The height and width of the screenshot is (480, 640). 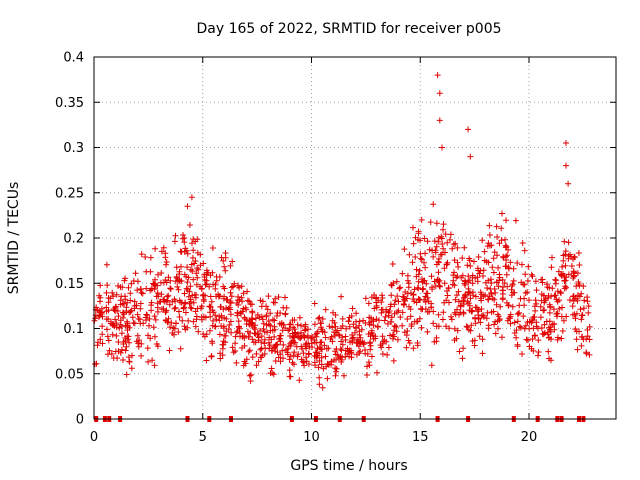 I want to click on y-axis-label: SRMTID / TECUs, so click(x=14, y=238).